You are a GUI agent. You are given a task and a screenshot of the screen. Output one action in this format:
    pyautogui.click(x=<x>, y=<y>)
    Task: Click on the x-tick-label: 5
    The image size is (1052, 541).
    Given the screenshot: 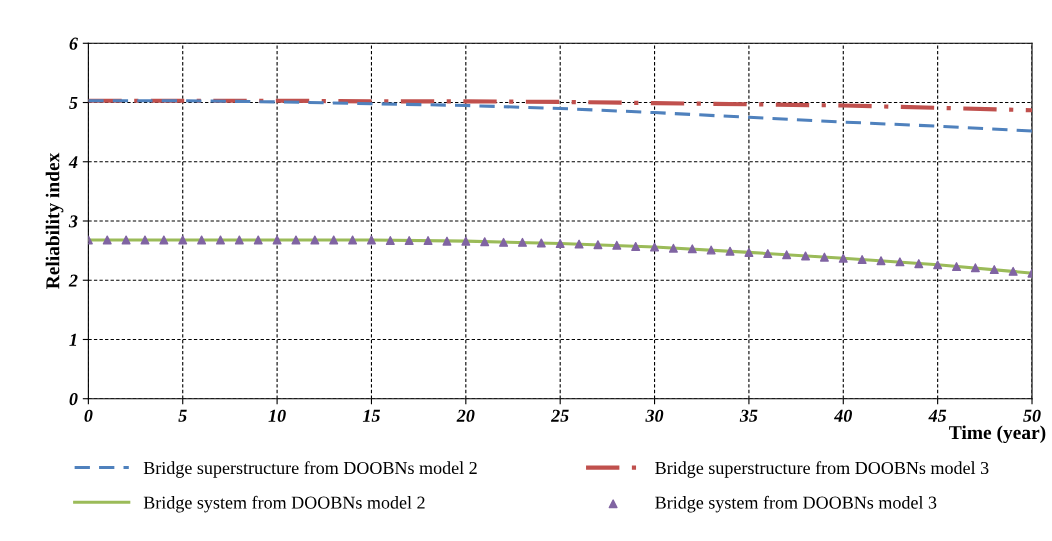 What is the action you would take?
    pyautogui.click(x=182, y=415)
    